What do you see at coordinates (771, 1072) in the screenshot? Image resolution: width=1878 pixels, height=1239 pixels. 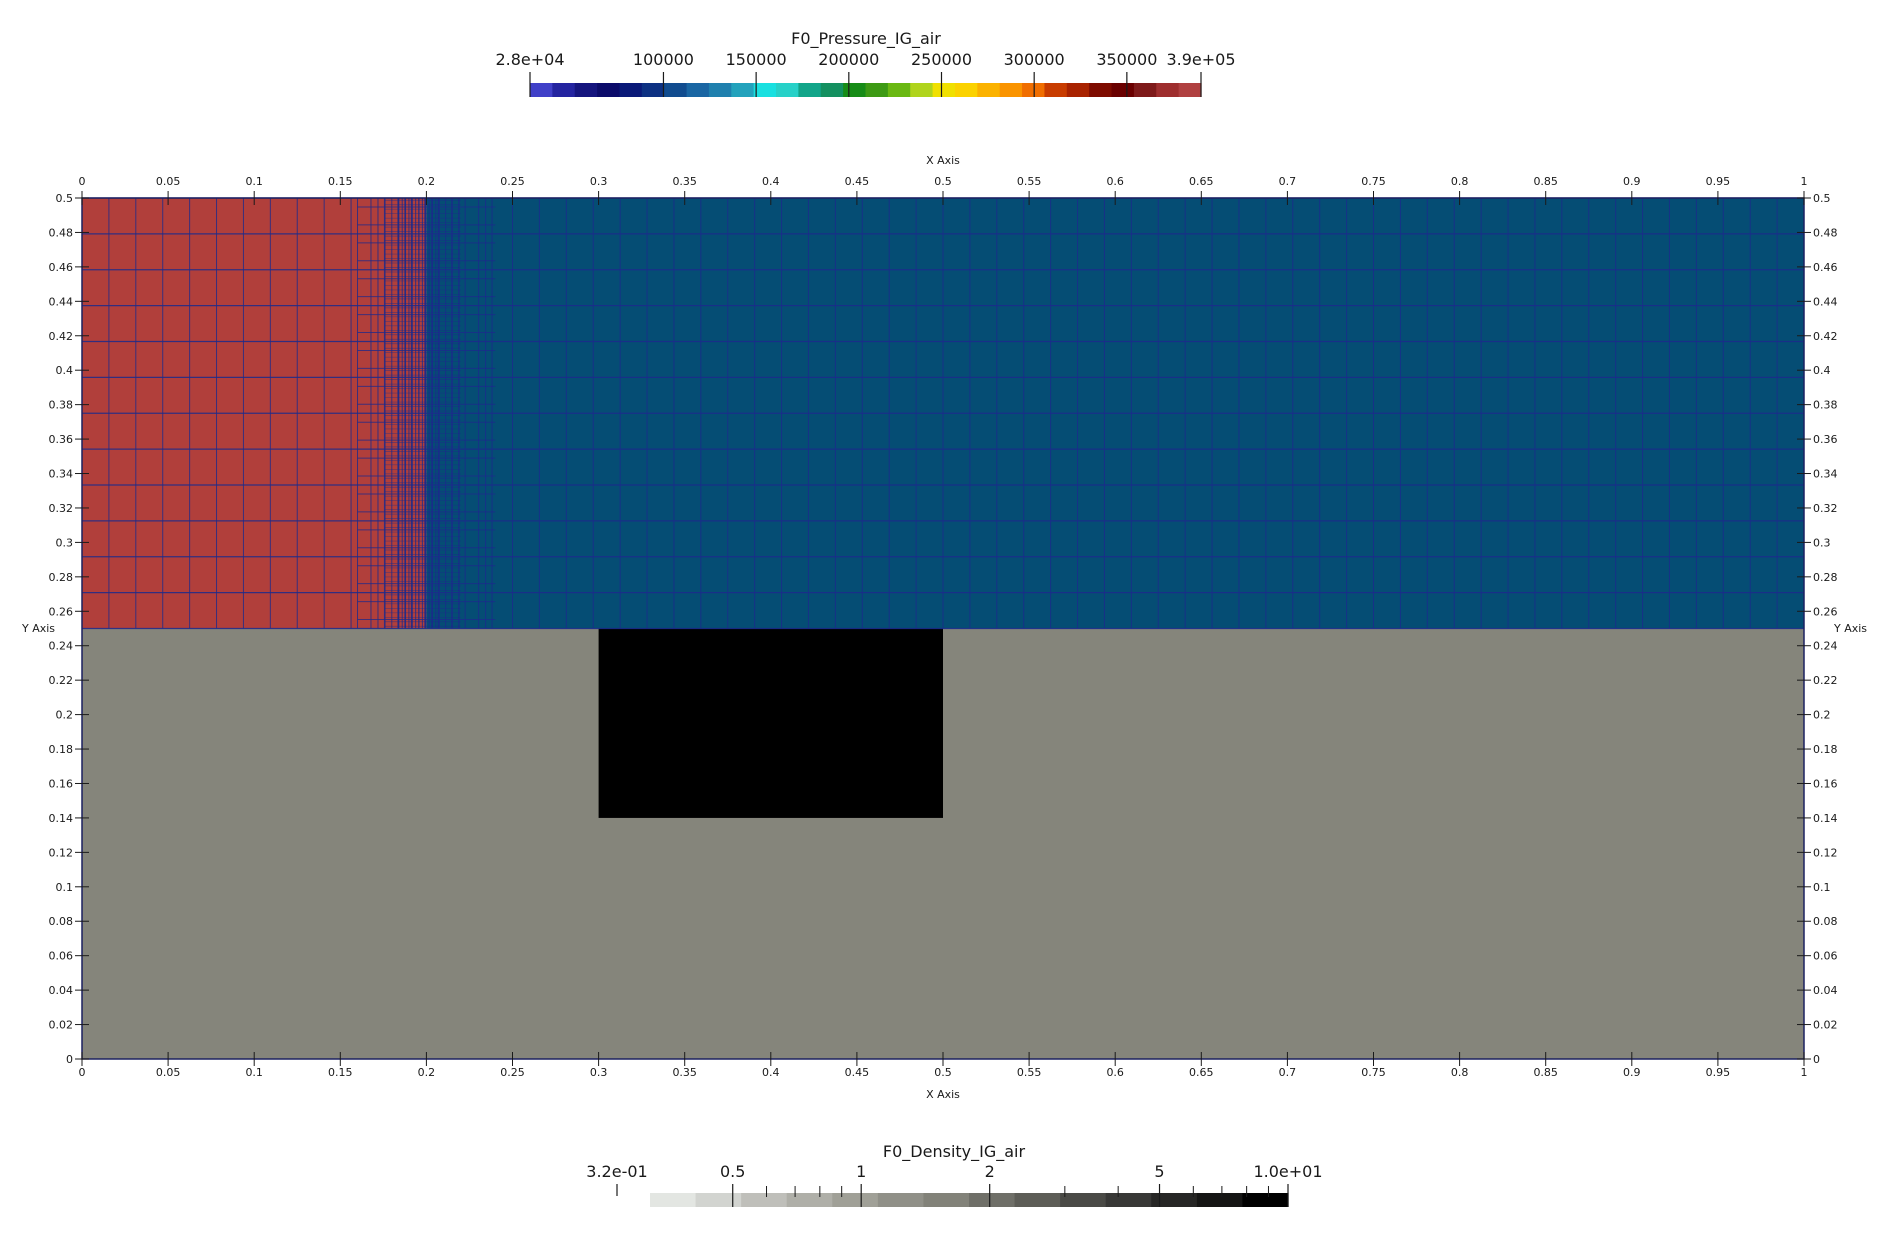 I see `x-tick-label-bottom: 0.4` at bounding box center [771, 1072].